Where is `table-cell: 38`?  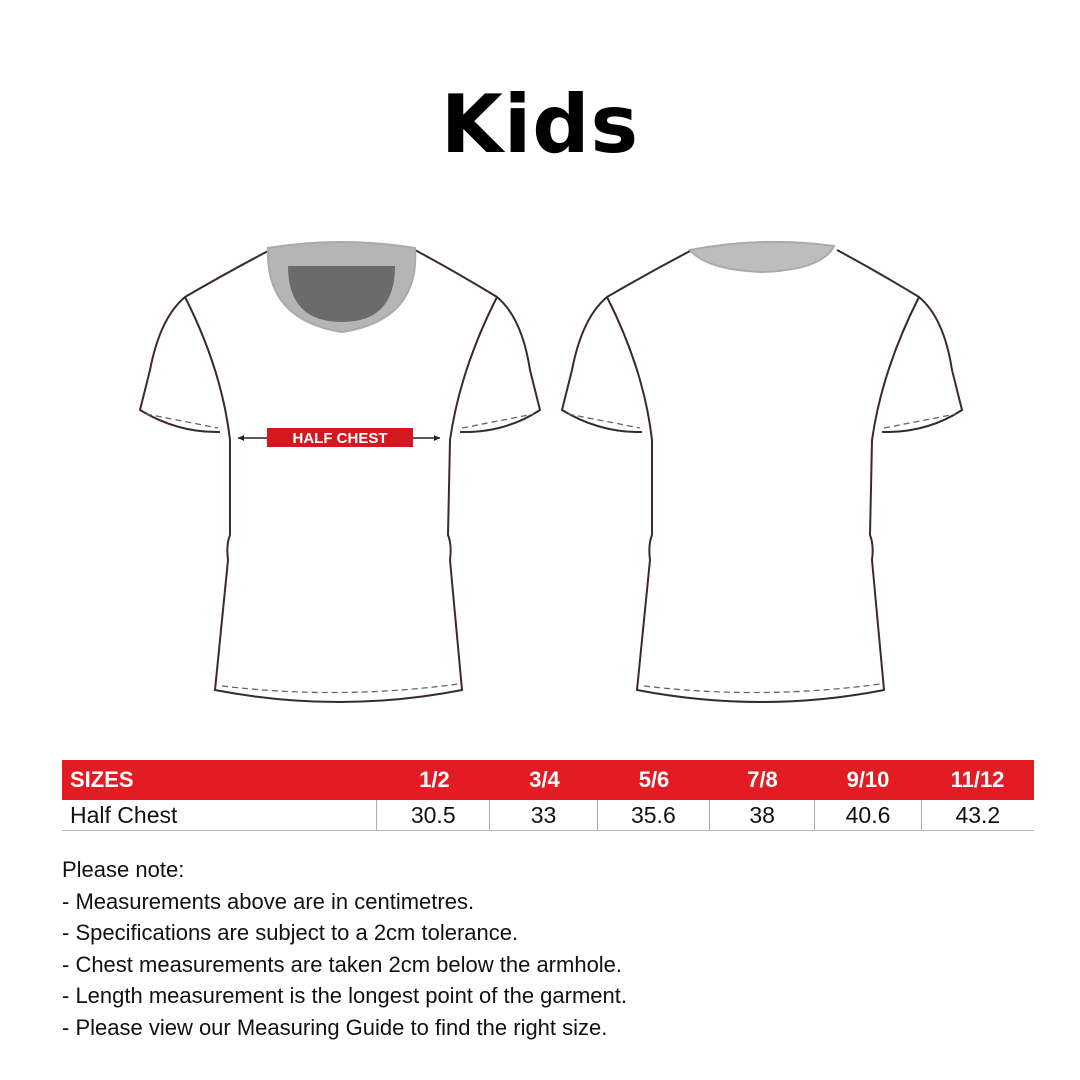
table-cell: 38 is located at coordinates (761, 815).